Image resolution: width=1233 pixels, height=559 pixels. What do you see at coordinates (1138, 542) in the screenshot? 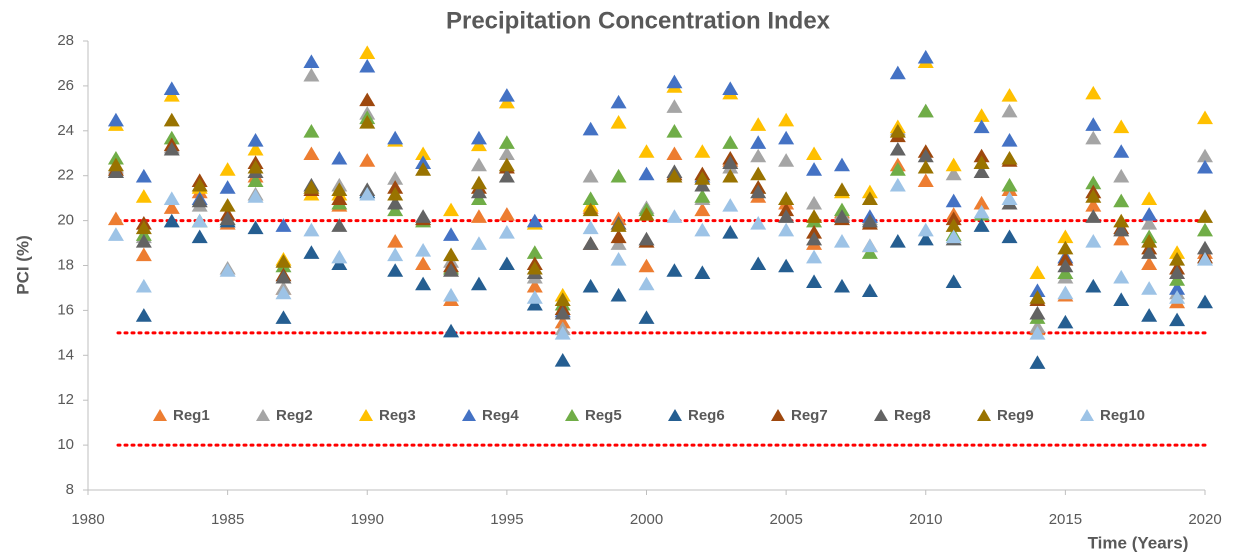
I see `x-axis-title: Time (Years)` at bounding box center [1138, 542].